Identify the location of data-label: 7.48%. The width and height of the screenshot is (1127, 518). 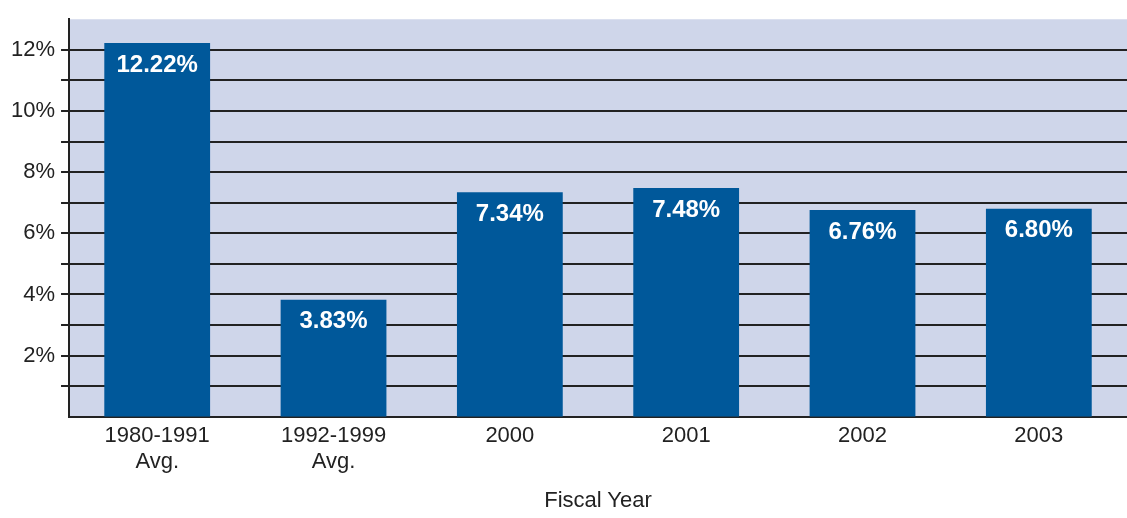
(686, 208).